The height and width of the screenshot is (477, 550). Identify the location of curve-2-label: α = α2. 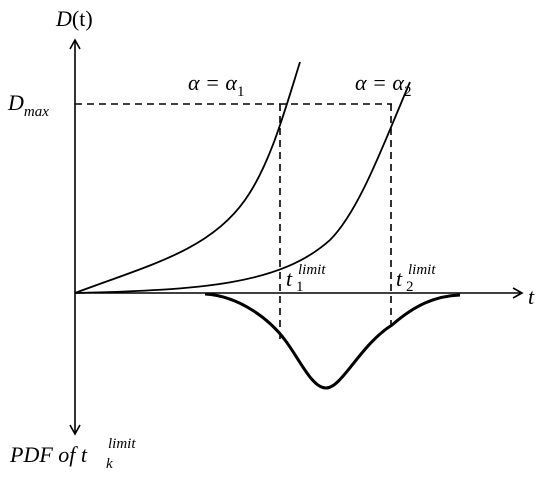
(383, 85).